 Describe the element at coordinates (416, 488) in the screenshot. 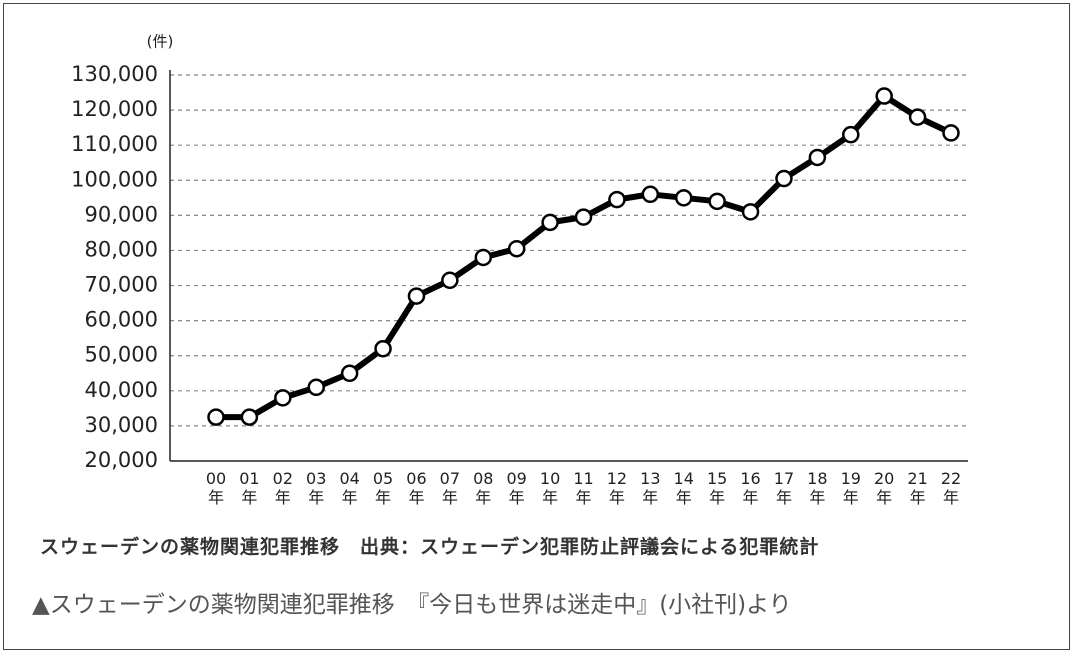

I see `x-tick-label: 06年` at that location.